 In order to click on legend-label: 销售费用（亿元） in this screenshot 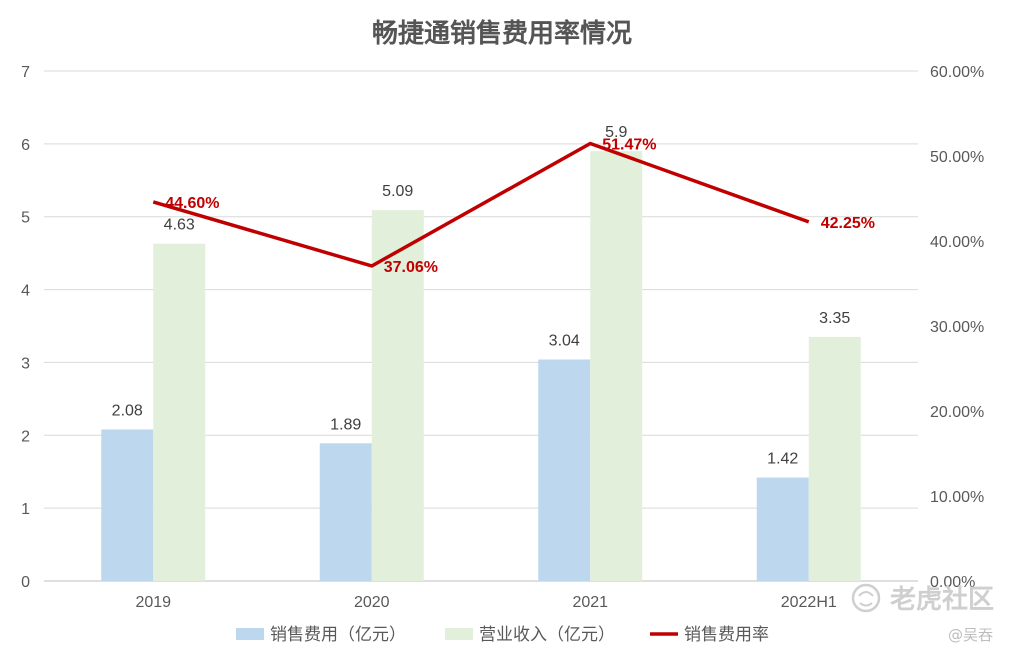, I will do `click(338, 635)`.